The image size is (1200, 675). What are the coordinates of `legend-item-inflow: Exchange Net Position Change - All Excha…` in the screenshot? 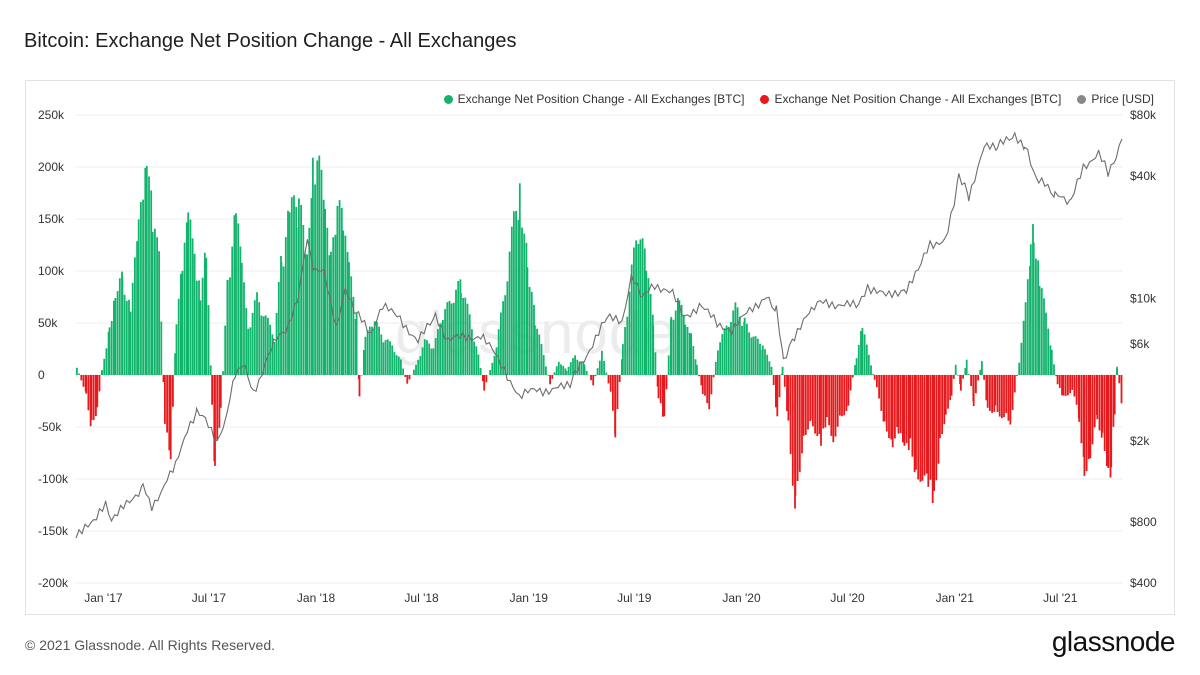 It's located at (594, 99).